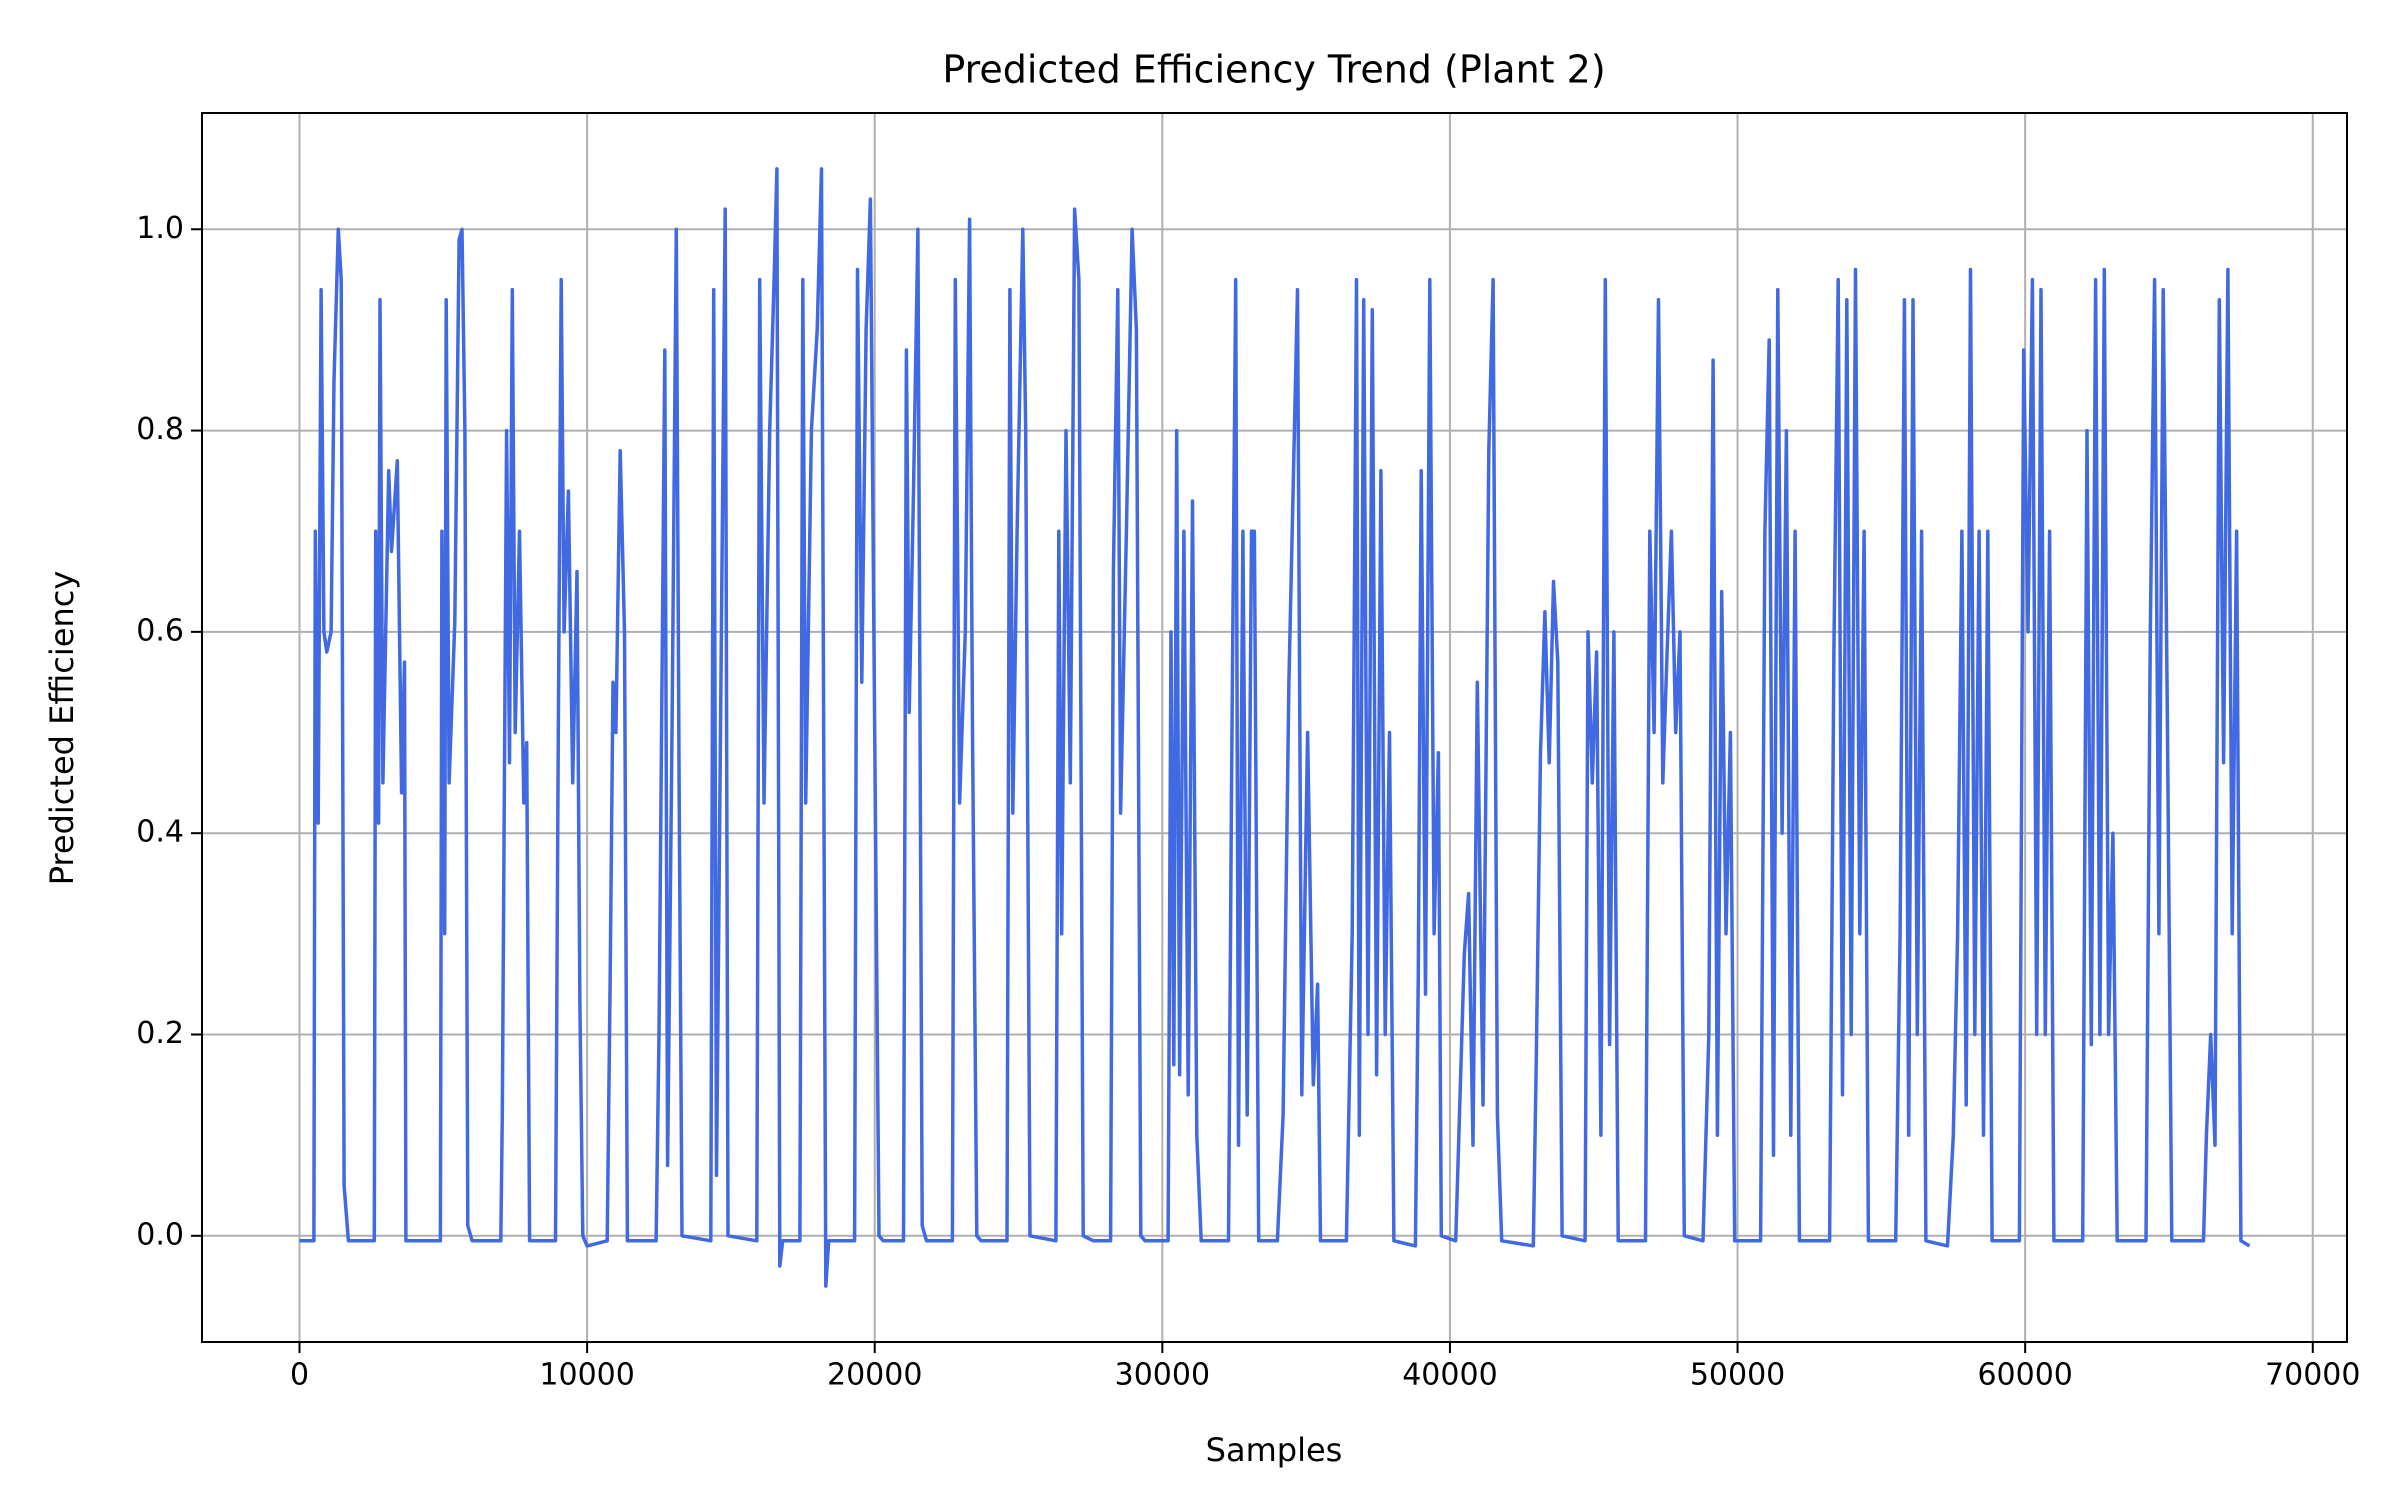 This screenshot has width=2400, height=1504. I want to click on y-tick-label: 1.0, so click(160, 228).